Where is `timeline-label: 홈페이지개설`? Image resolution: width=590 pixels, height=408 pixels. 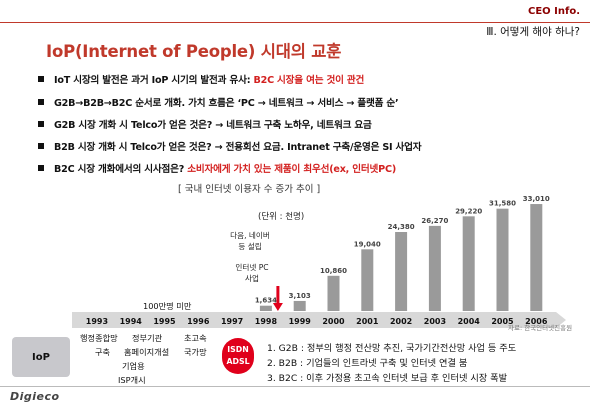 timeline-label: 홈페이지개설 is located at coordinates (147, 352).